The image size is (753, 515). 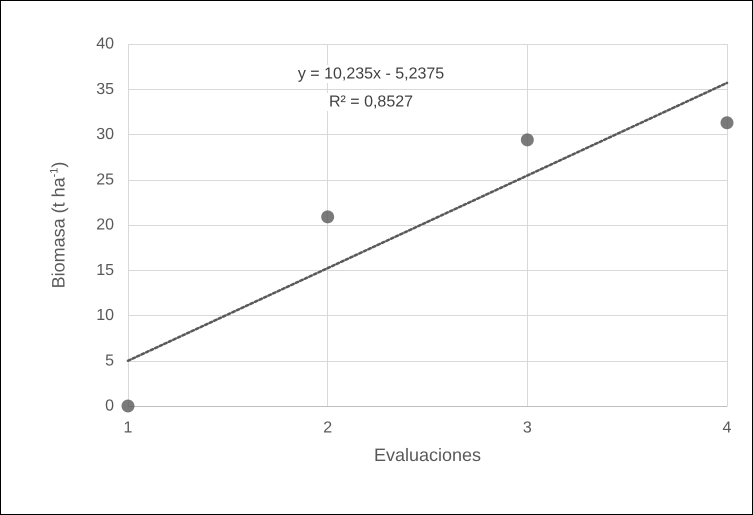 I want to click on y-tick-label: 20, so click(x=105, y=225).